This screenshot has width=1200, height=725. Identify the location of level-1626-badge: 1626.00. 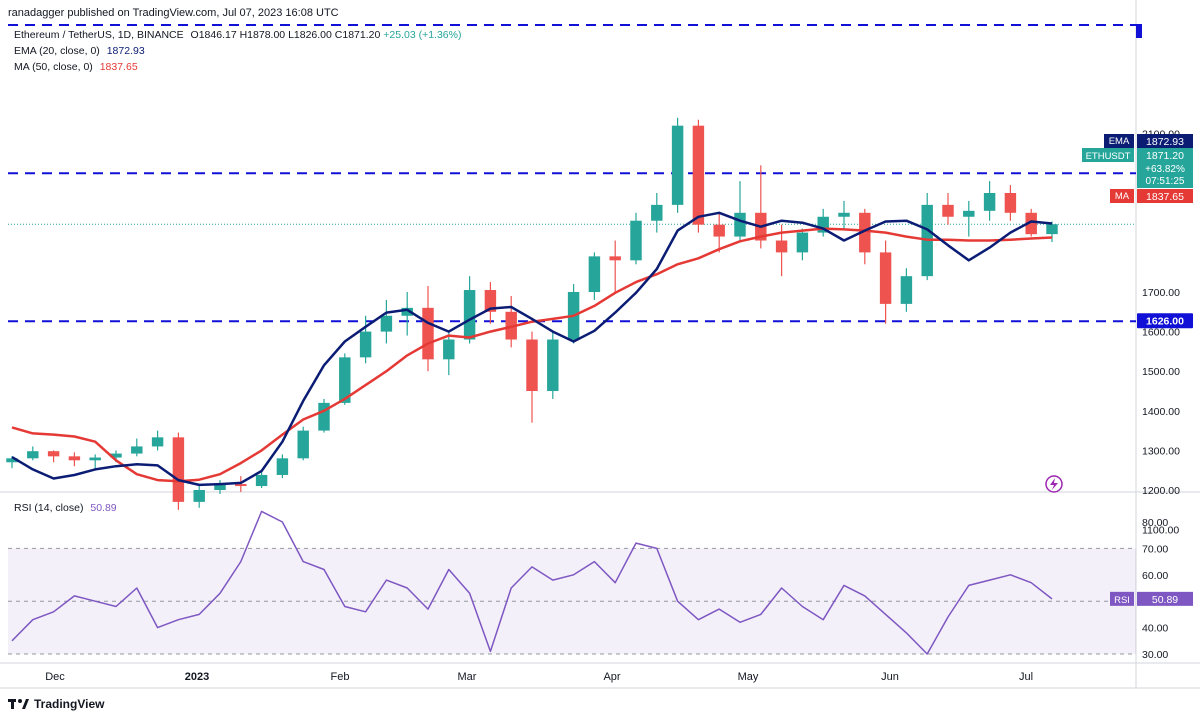
(1165, 321).